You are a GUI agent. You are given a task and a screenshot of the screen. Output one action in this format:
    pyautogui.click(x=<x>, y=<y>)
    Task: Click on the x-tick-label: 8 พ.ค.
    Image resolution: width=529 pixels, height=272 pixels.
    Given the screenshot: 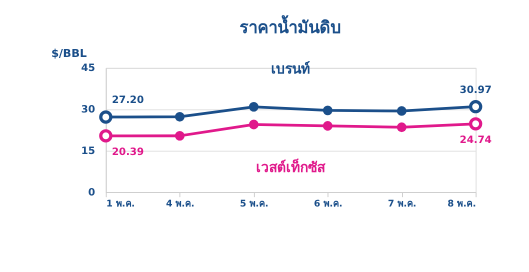 What is the action you would take?
    pyautogui.click(x=462, y=204)
    